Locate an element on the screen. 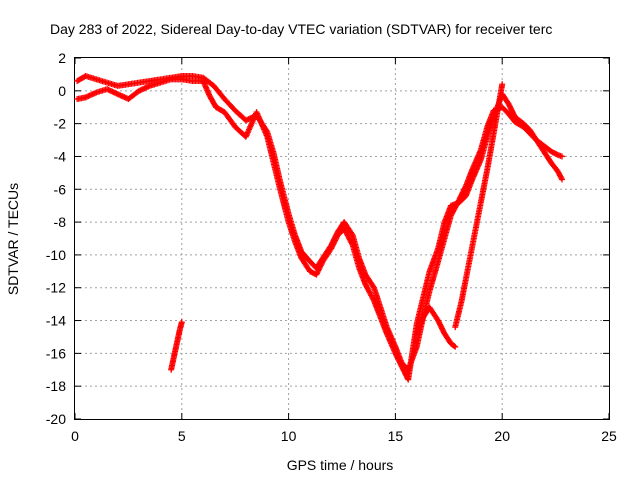 This screenshot has width=640, height=480. y-tick-label: 0 is located at coordinates (62, 91).